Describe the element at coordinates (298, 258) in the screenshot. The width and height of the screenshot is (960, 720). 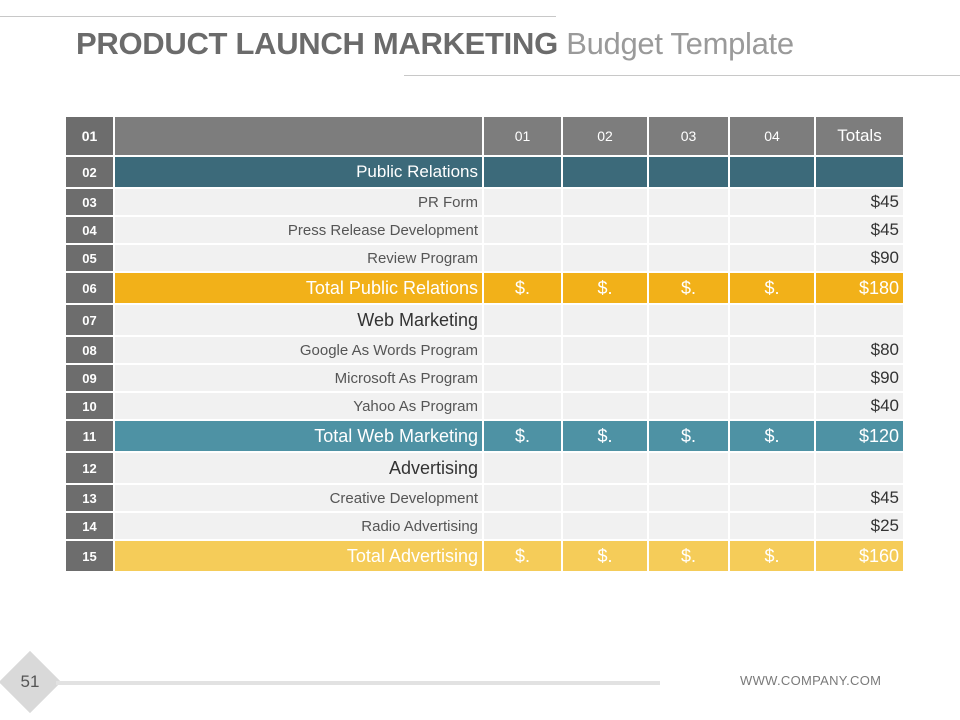
I see `row-label: Review Program` at that location.